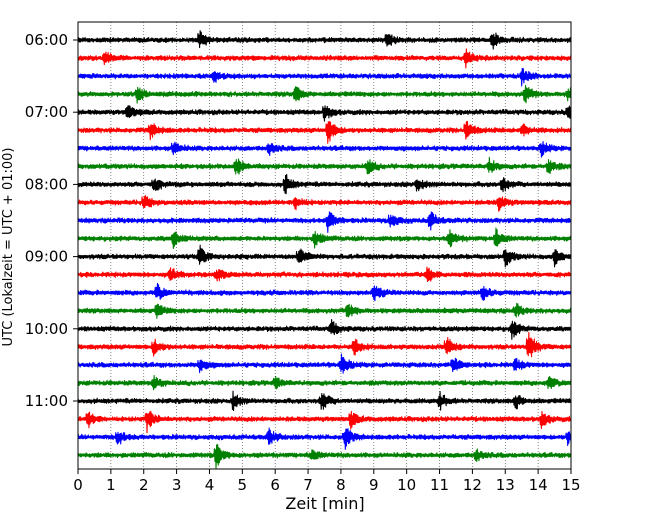 The height and width of the screenshot is (520, 650). What do you see at coordinates (327, 481) in the screenshot?
I see `x-axis-ticks: 0 1 2 3 4 5 6 7 8 9 10 11 12 13 14 15` at bounding box center [327, 481].